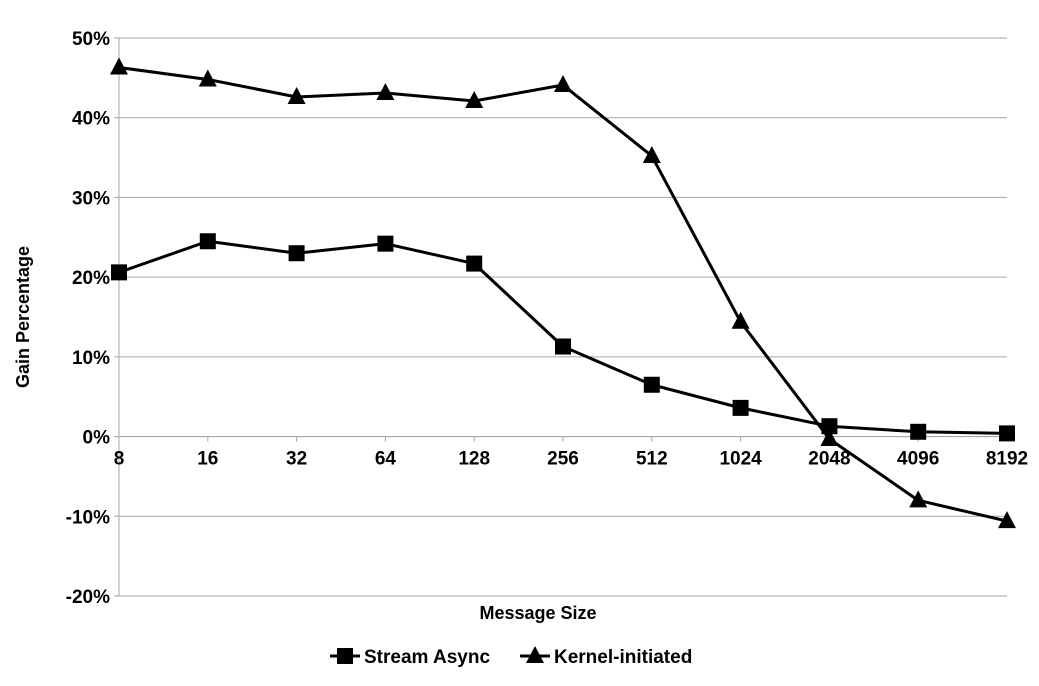 This screenshot has height=686, width=1039. Describe the element at coordinates (740, 459) in the screenshot. I see `x-tick-label: 1024` at that location.